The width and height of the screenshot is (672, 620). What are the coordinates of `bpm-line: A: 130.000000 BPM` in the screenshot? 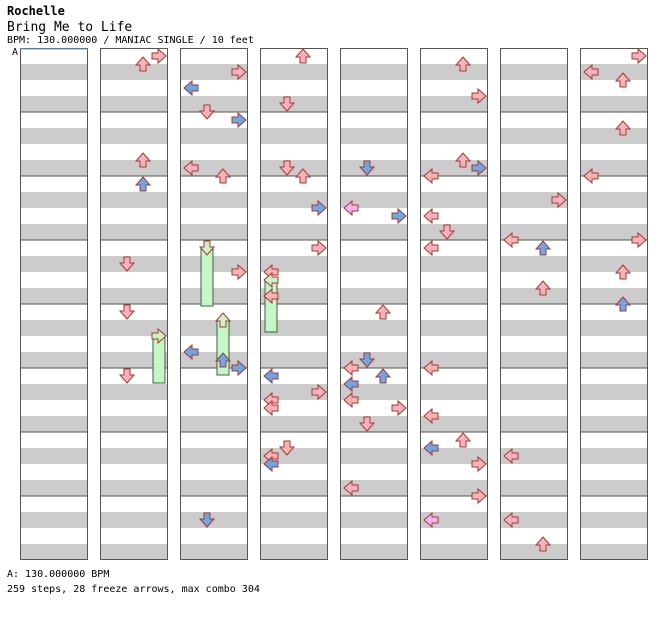 It's located at (58, 574).